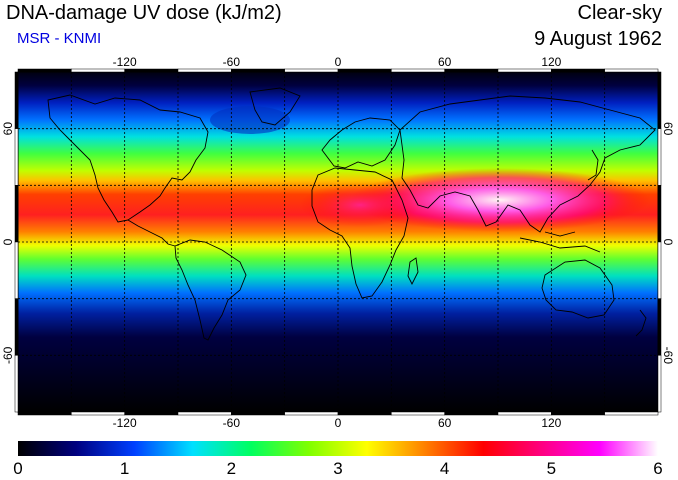 Image resolution: width=678 pixels, height=480 pixels. I want to click on lon-tick-label-top: 60, so click(445, 62).